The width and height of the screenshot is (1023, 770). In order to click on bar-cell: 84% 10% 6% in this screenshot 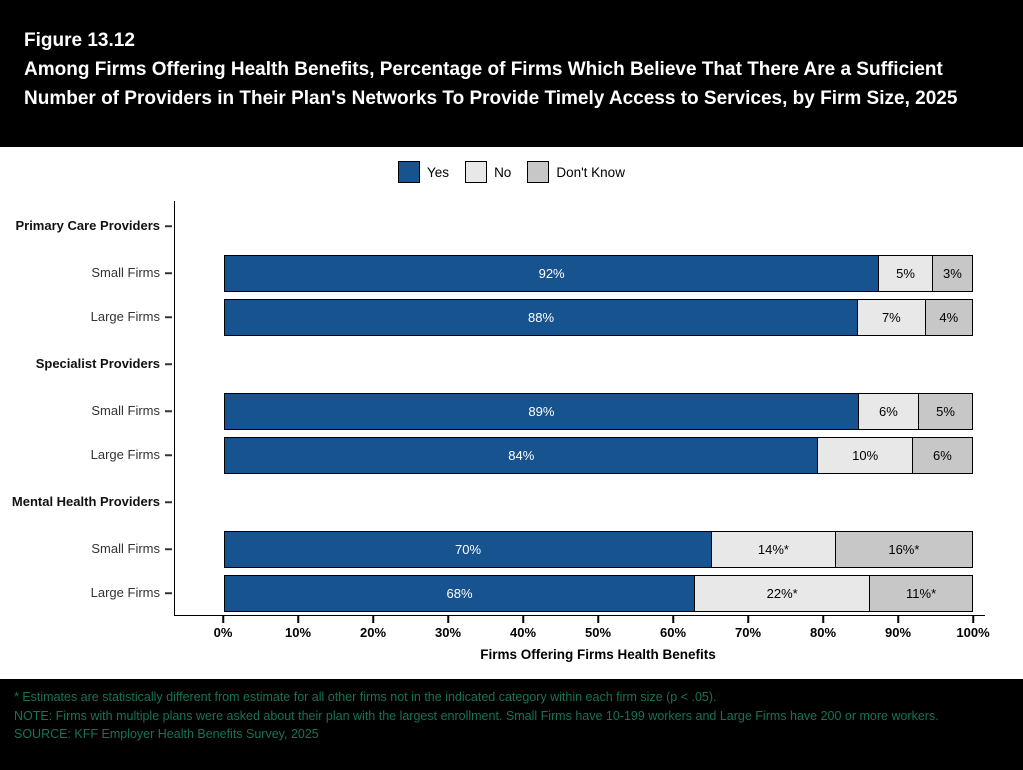, I will do `click(579, 455)`.